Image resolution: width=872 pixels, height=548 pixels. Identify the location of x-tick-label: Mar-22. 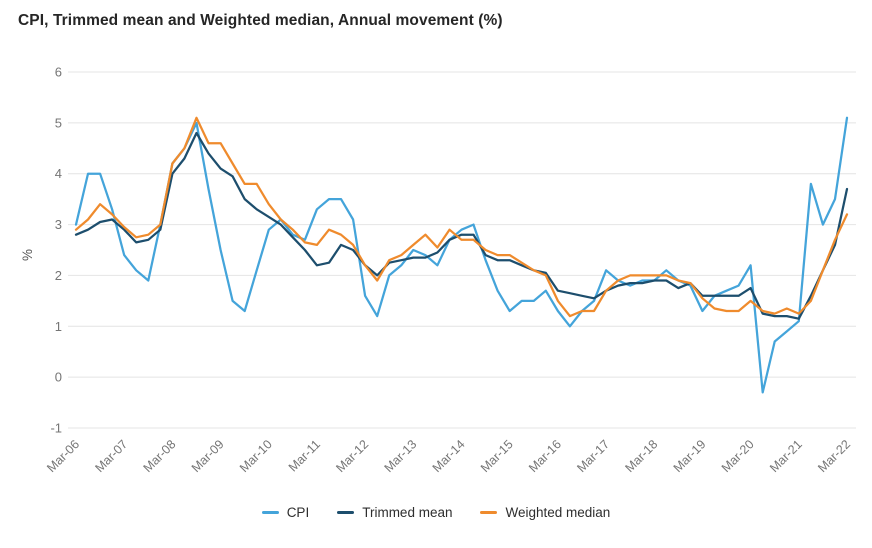
(834, 456).